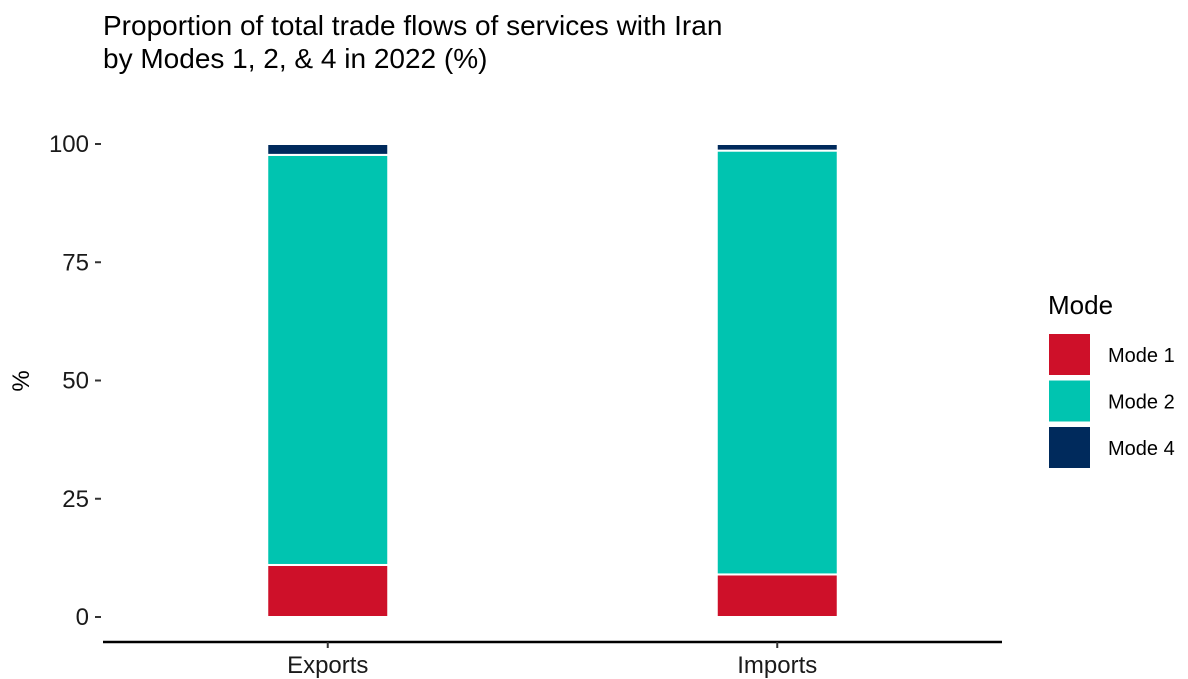 The image size is (1188, 679). Describe the element at coordinates (327, 665) in the screenshot. I see `x-tick-label: Exports` at that location.